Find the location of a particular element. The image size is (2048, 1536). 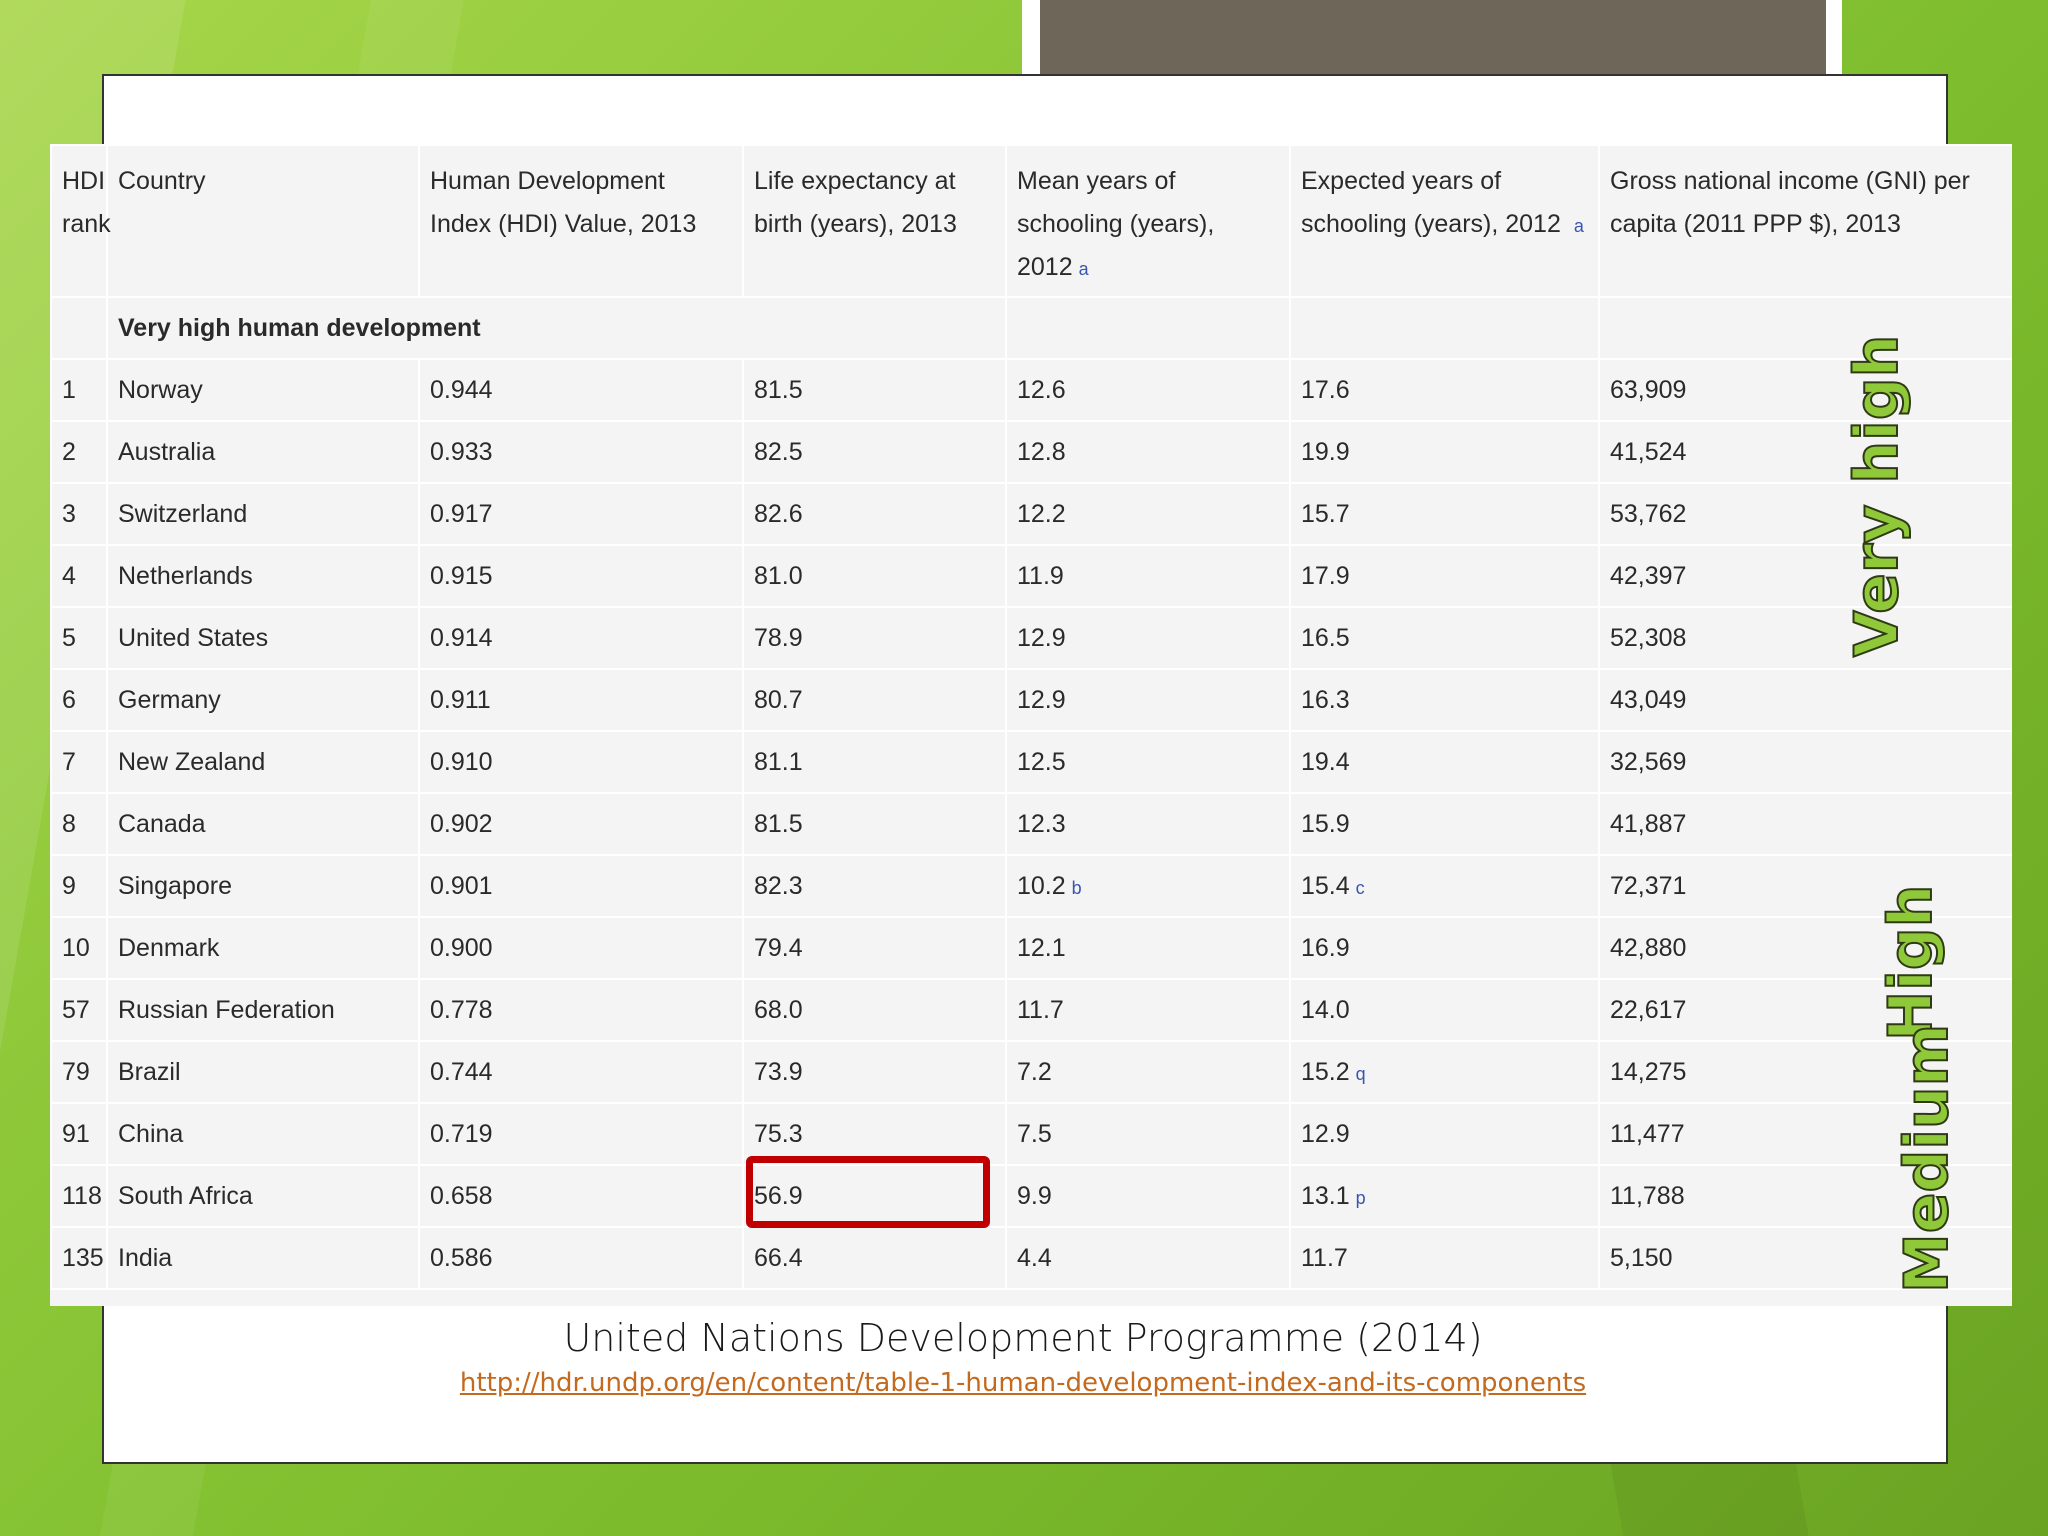

cell-value: 0.658 is located at coordinates (461, 1195).